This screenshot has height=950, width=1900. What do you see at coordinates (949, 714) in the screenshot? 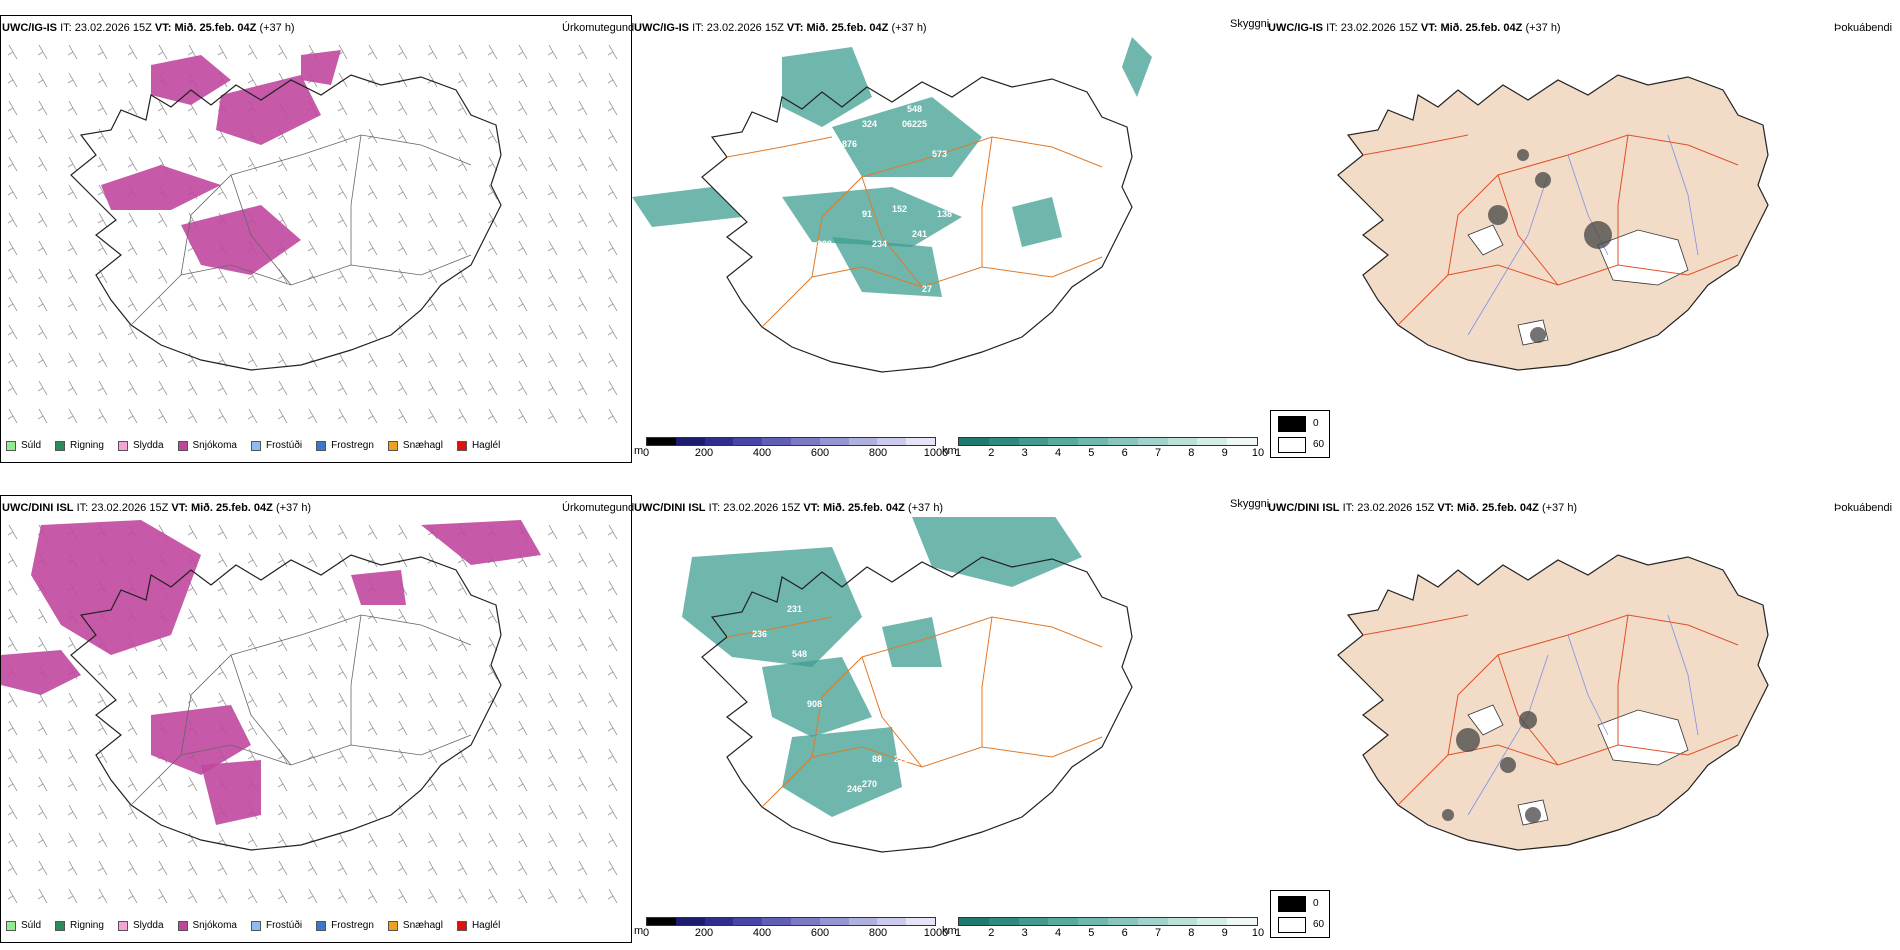
I see `vis-map: 231 236 548 908 88 271 246 270 11` at bounding box center [949, 714].